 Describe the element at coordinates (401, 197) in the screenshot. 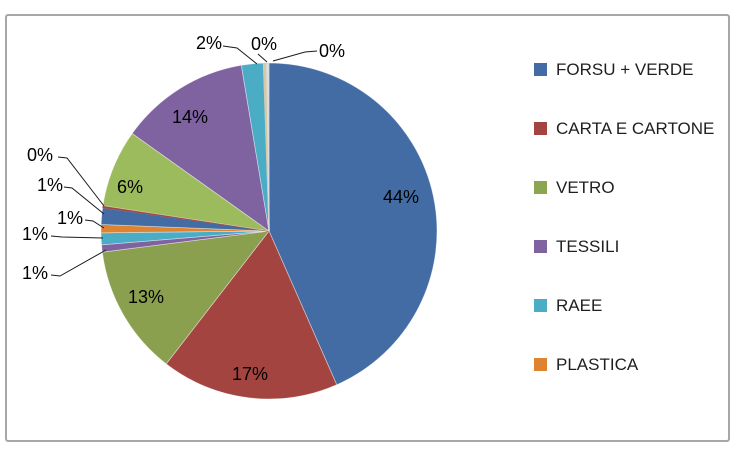

I see `pct-label-0: 44%` at that location.